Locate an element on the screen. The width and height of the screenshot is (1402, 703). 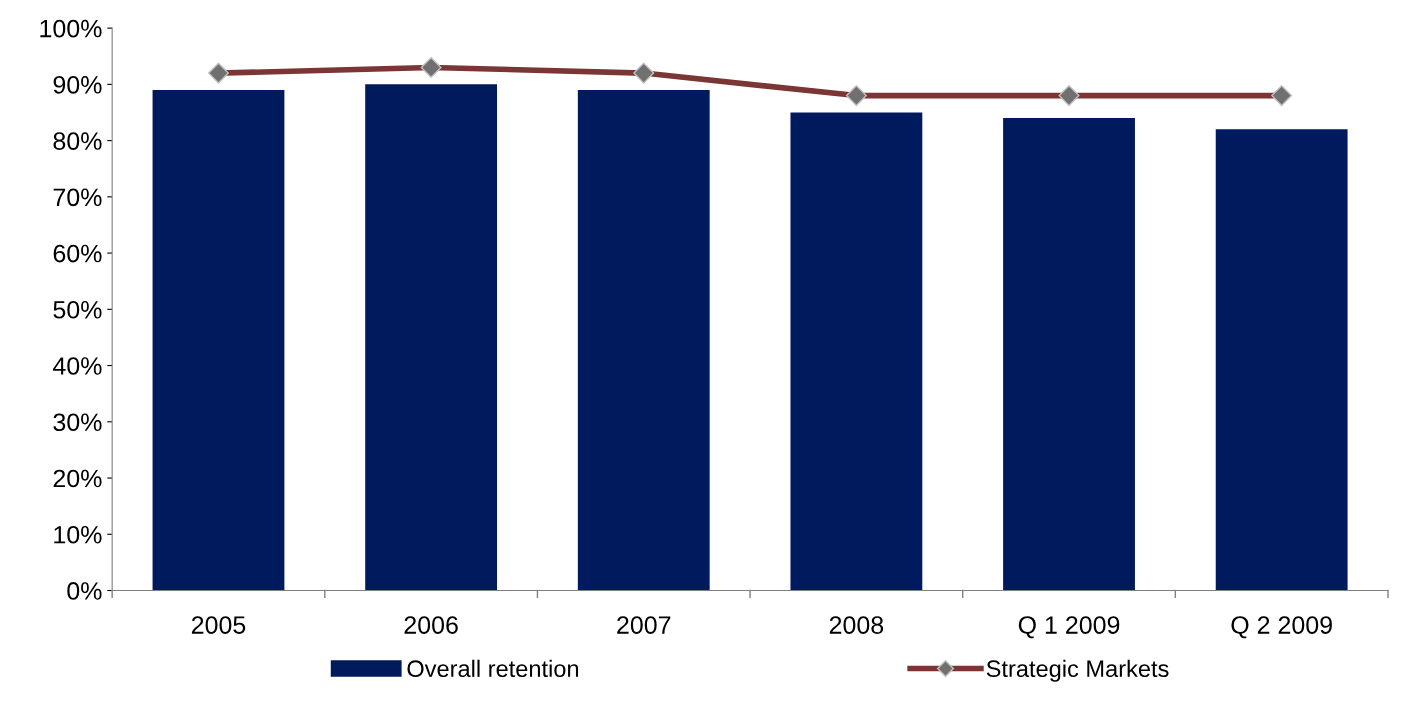
y-tick-label: 70% is located at coordinates (77, 197).